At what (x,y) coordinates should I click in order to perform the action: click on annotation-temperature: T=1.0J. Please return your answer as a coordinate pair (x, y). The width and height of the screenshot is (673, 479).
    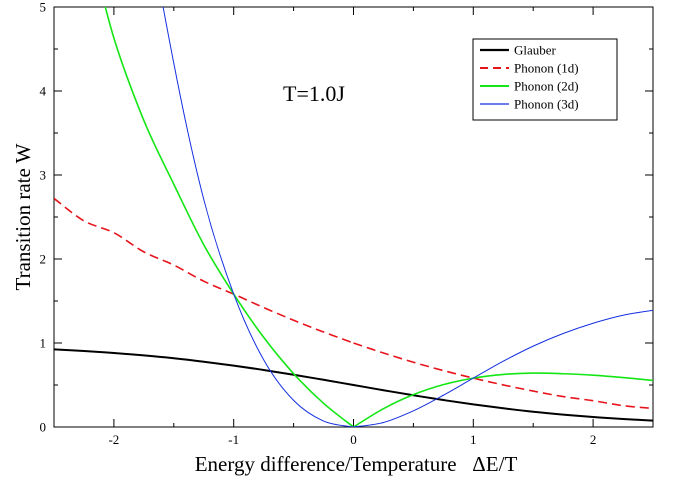
    Looking at the image, I should click on (314, 93).